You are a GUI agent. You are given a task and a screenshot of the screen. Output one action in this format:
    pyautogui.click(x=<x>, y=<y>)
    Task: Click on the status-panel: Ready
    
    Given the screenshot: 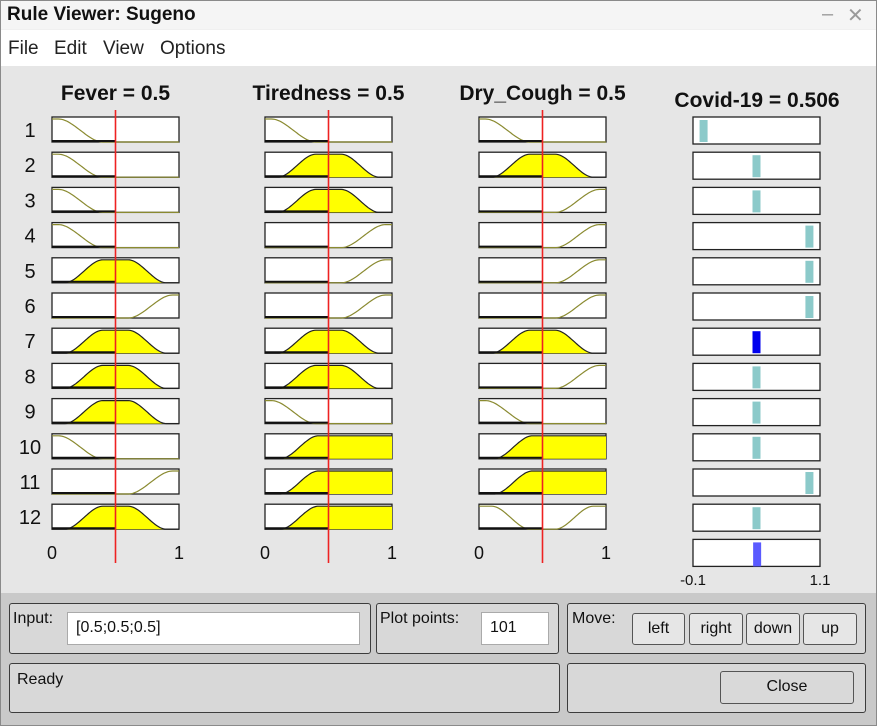 What is the action you would take?
    pyautogui.click(x=284, y=688)
    